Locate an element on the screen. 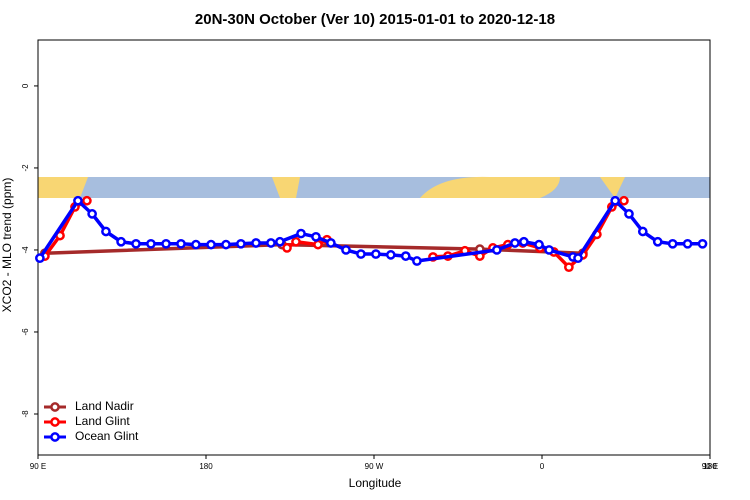 Image resolution: width=750 pixels, height=500 pixels. y-tick-label: -6 is located at coordinates (25, 332).